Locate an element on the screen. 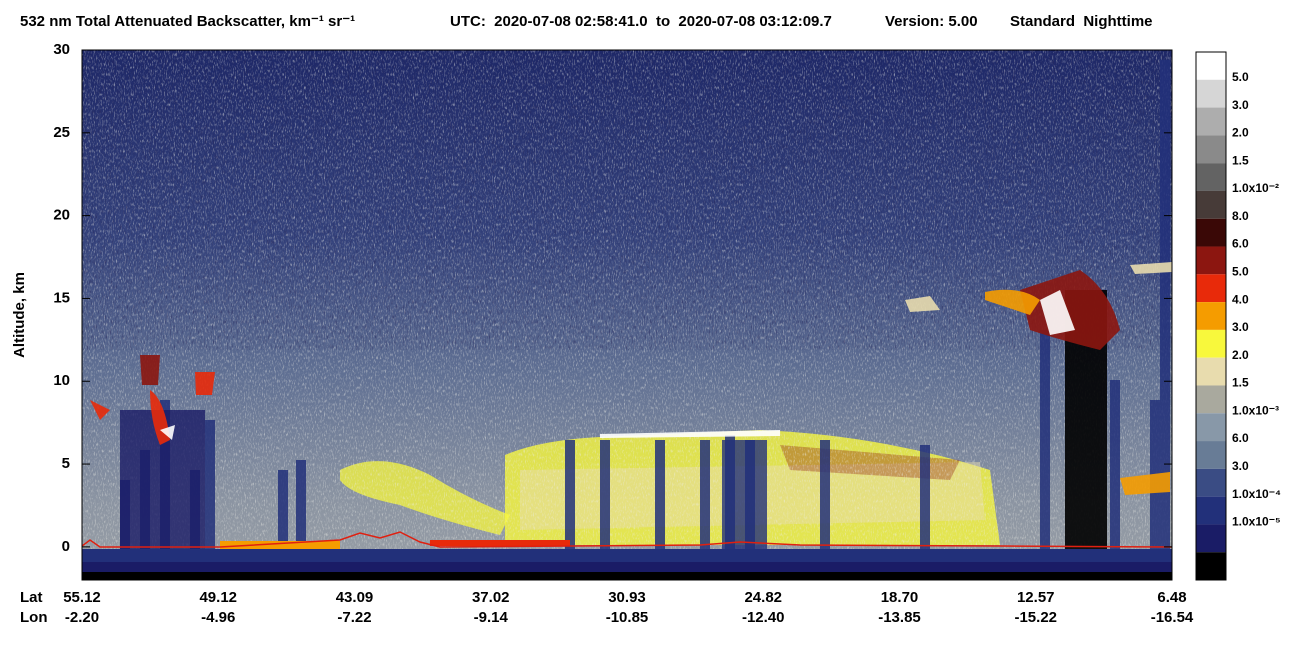 The image size is (1300, 667). x-tick-label: -16.54 is located at coordinates (1172, 617).